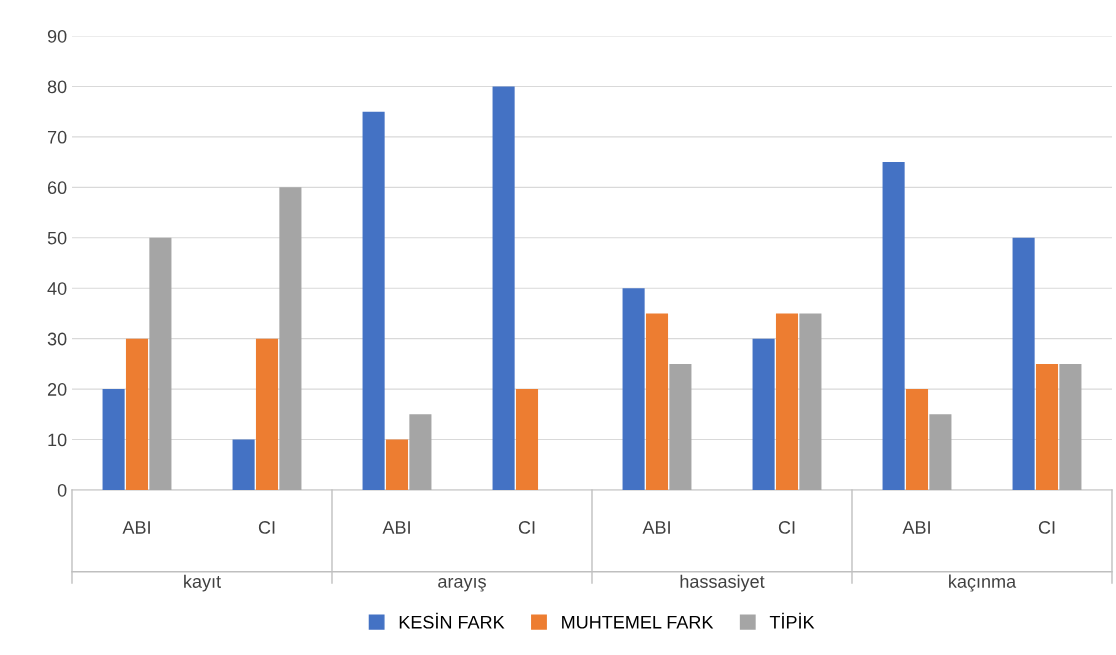 Image resolution: width=1116 pixels, height=655 pixels. I want to click on y-tick-label: 0, so click(62, 490).